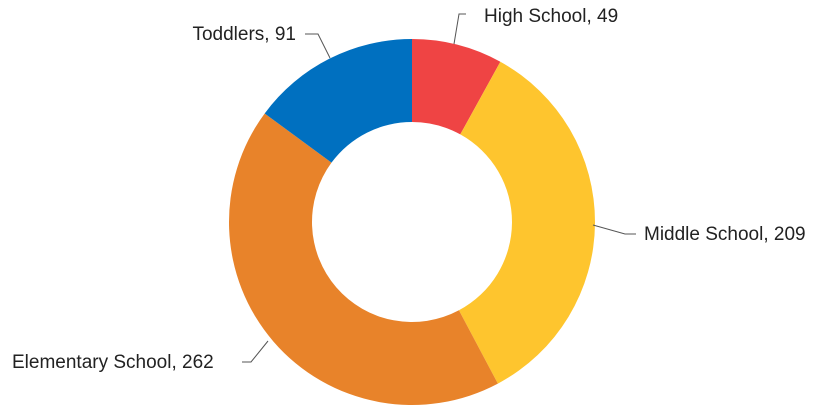 Image resolution: width=825 pixels, height=408 pixels. I want to click on data-label-high-school: High School, 49, so click(551, 16).